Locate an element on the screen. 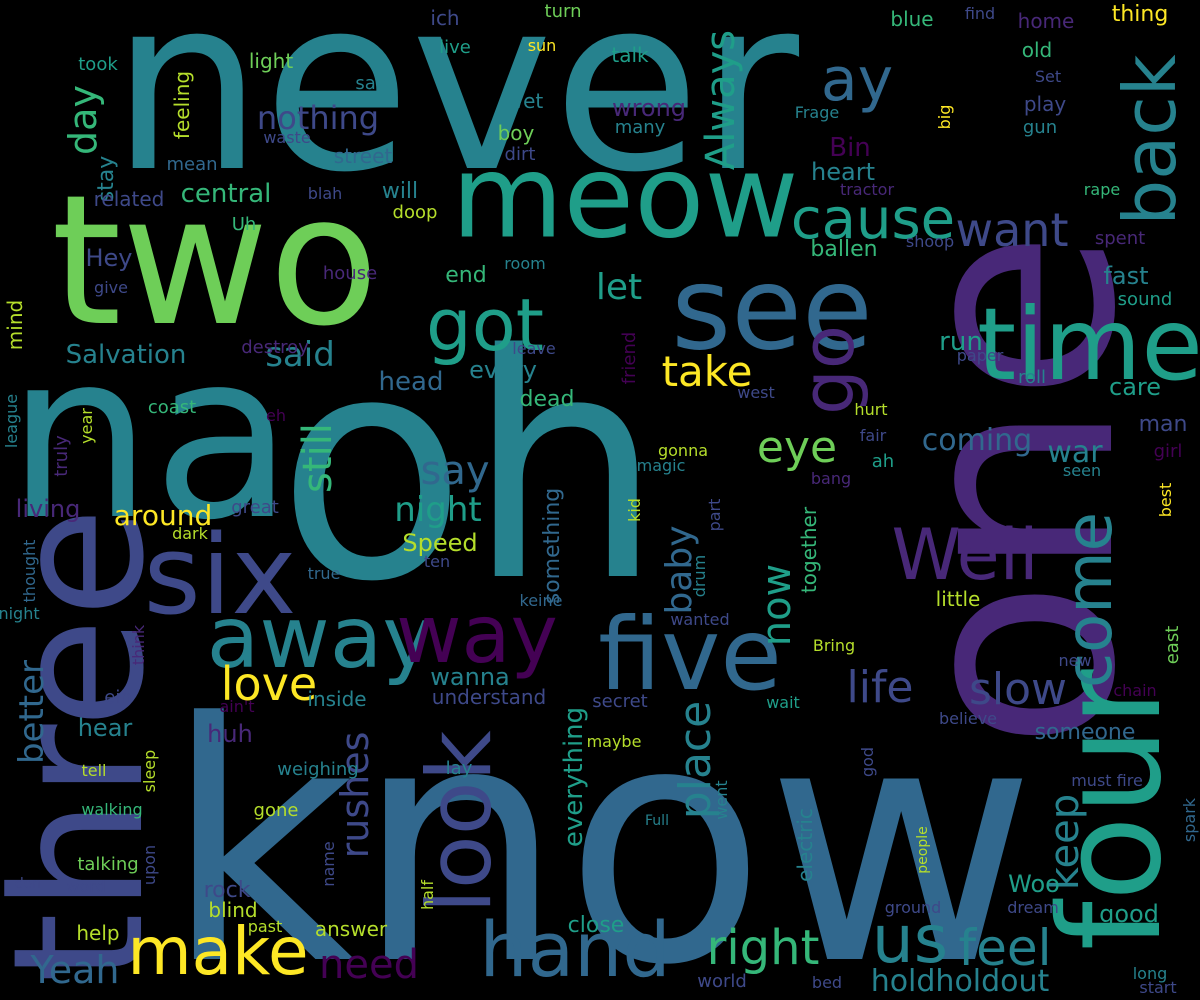  word-hurt: hurt is located at coordinates (871, 409).